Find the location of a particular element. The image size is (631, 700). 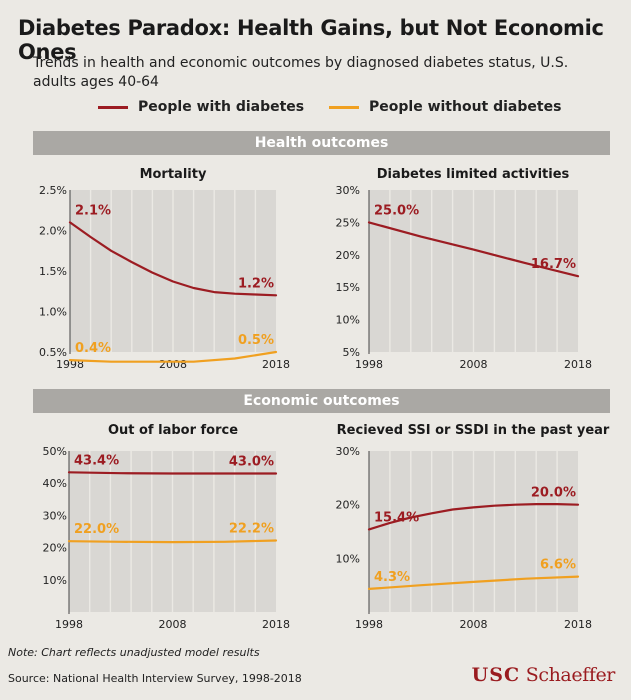

data-label-end: 16.7% is located at coordinates (553, 264).